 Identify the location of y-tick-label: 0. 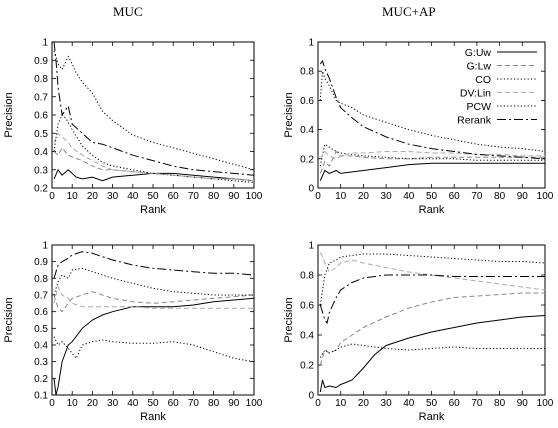
(311, 396).